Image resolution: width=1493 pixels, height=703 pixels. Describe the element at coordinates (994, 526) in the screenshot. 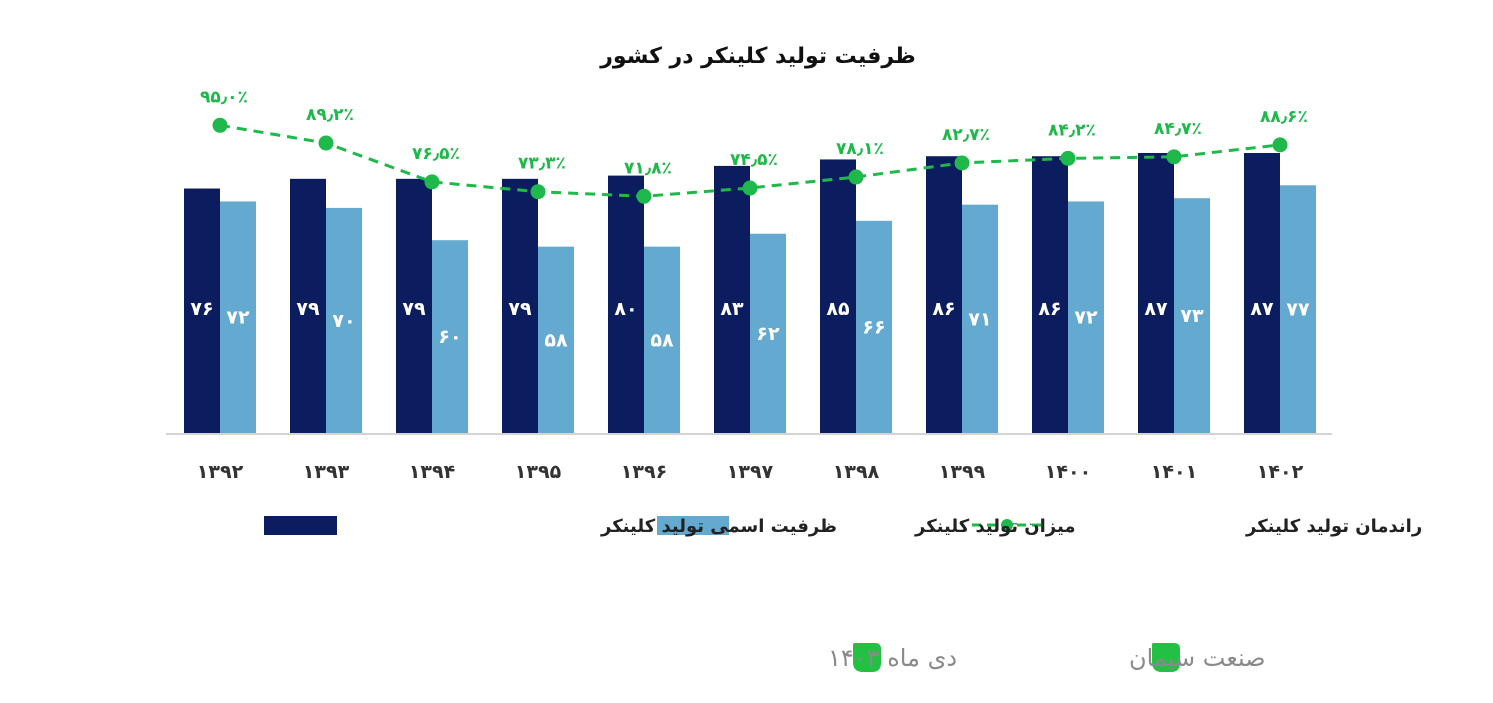

I see `legend-label-production: میزان تولید کلینکر` at that location.